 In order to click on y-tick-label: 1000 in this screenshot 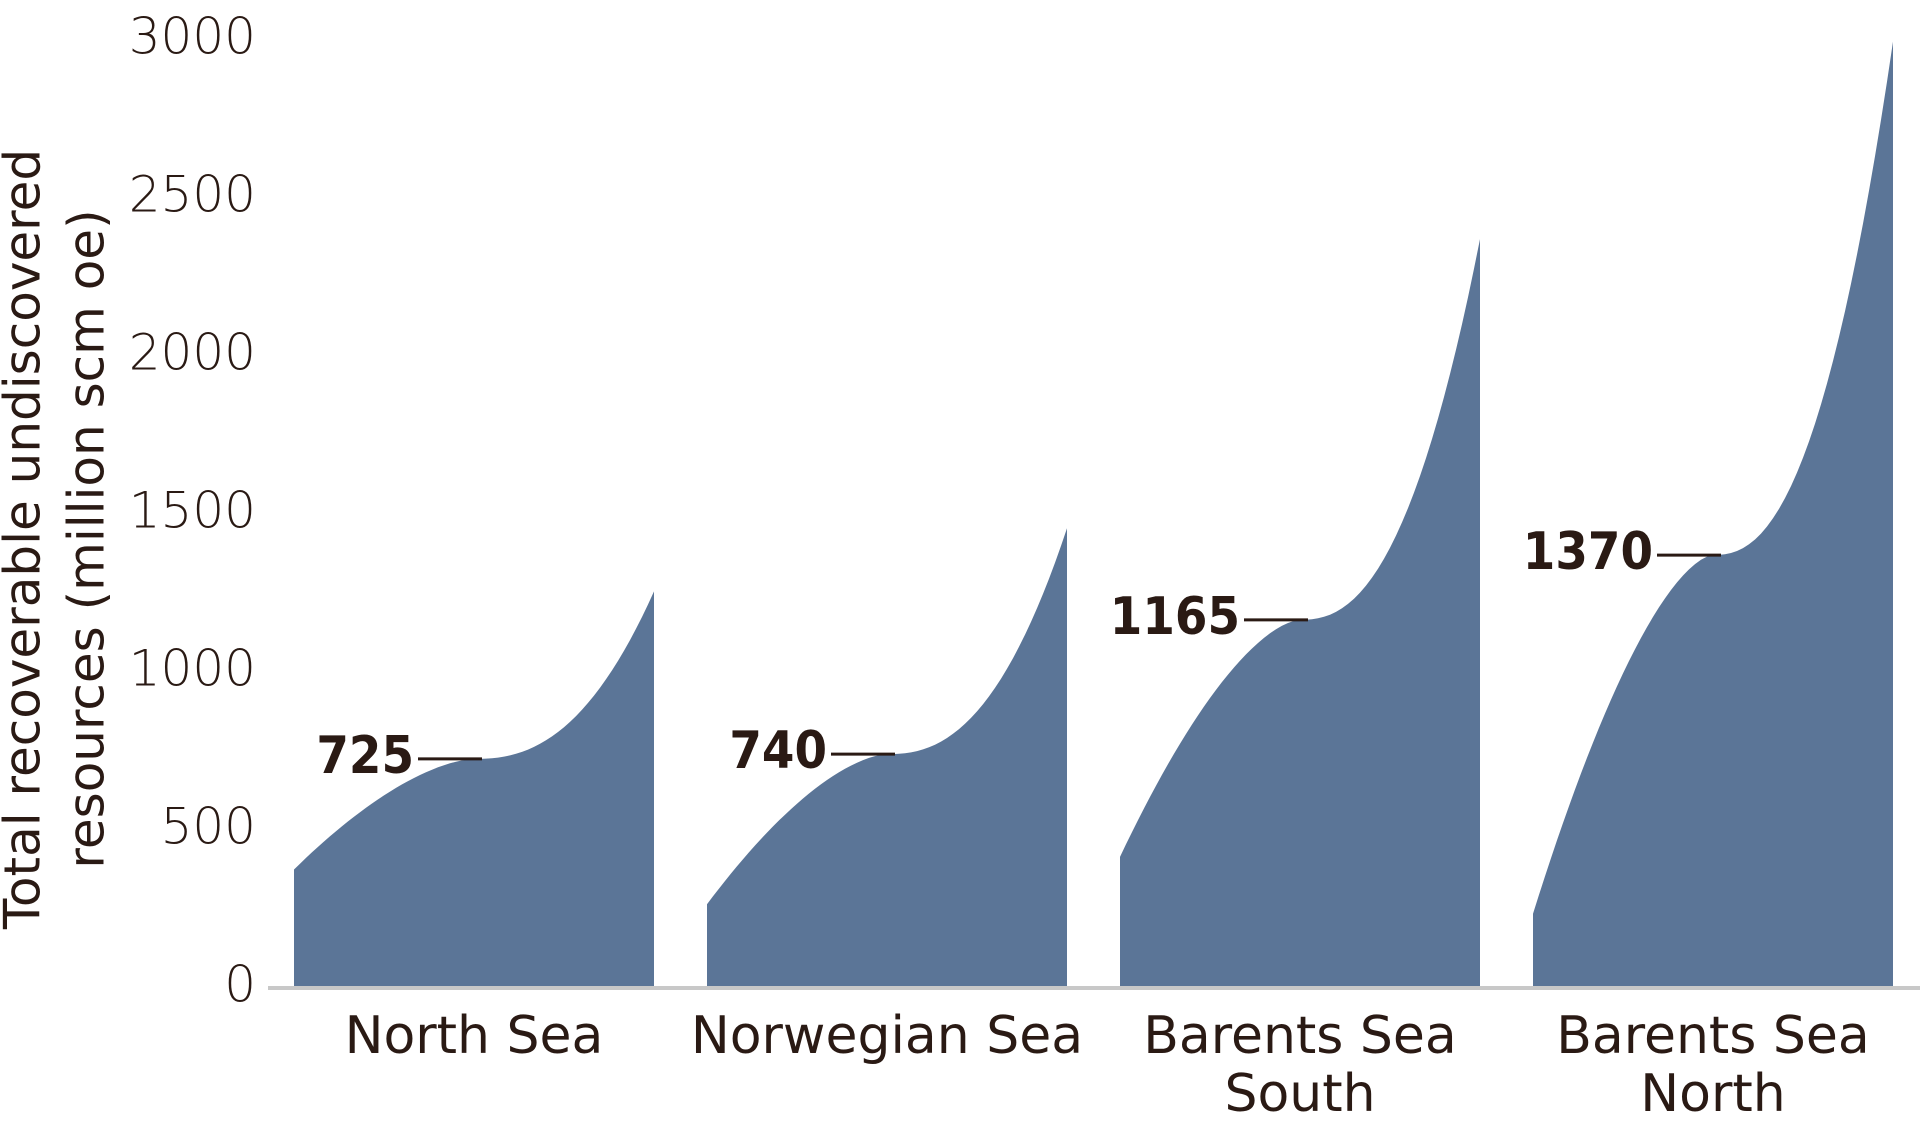, I will do `click(192, 669)`.